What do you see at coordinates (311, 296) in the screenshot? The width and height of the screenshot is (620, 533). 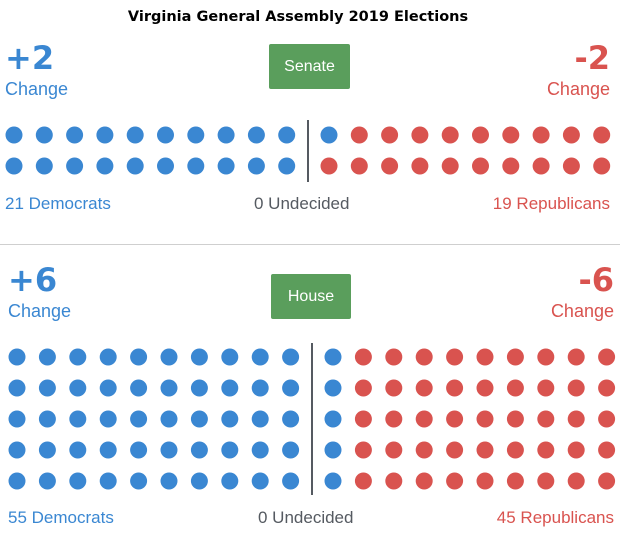 I see `house-button: House` at bounding box center [311, 296].